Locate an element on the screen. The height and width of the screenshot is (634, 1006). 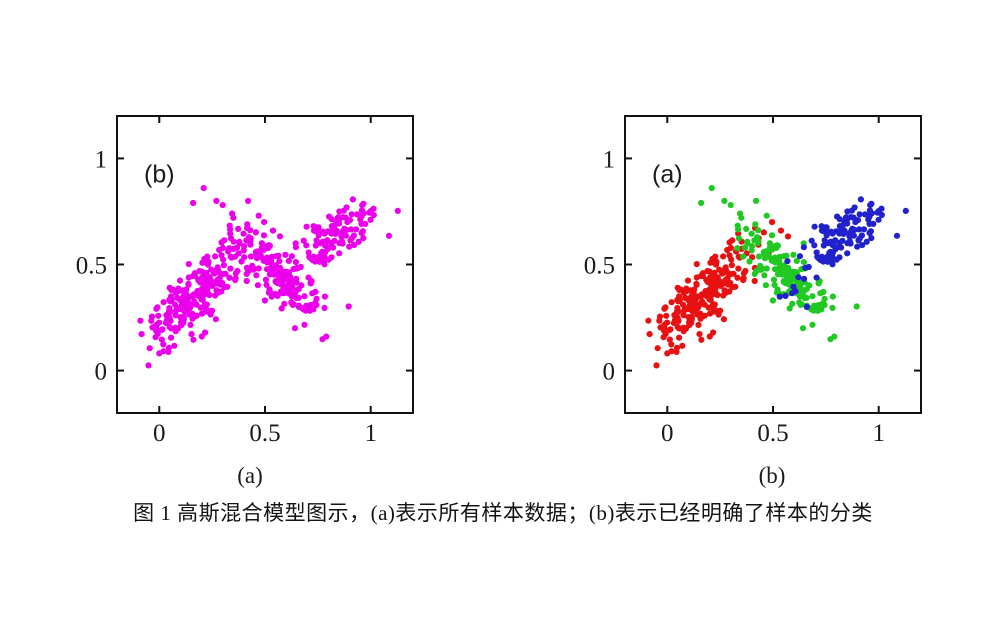
panel-right-subcaption: (b) is located at coordinates (772, 475).